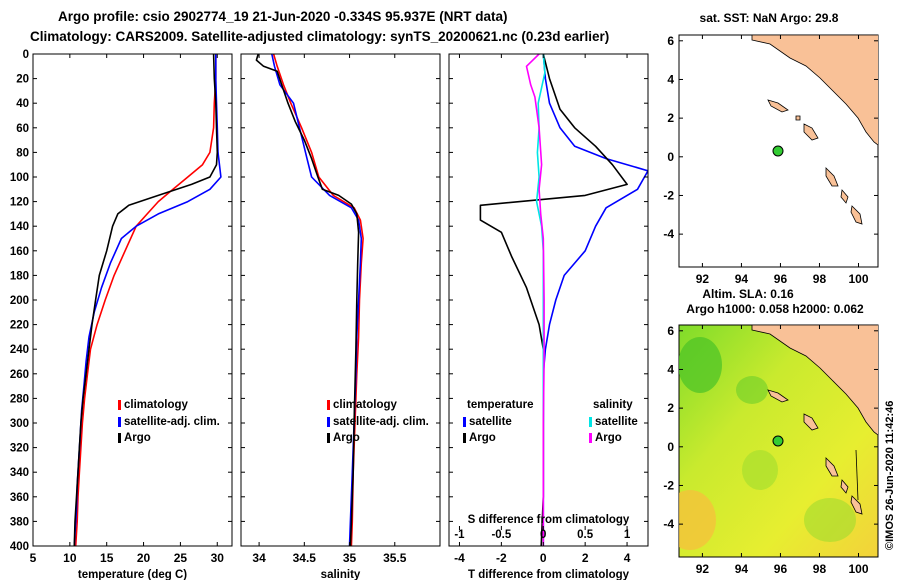  What do you see at coordinates (543, 535) in the screenshot?
I see `x2-tick-label: 0` at bounding box center [543, 535].